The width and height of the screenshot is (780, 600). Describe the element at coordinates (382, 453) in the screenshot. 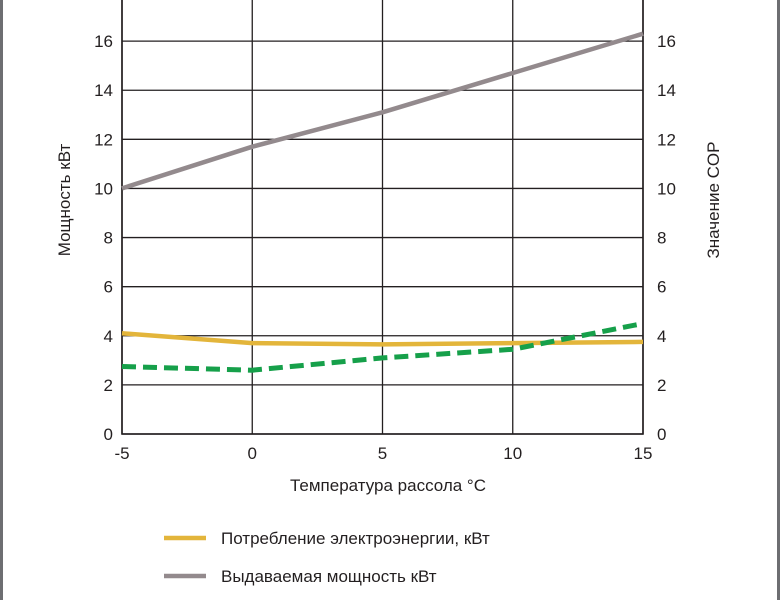

I see `x-tick-label: 5` at that location.